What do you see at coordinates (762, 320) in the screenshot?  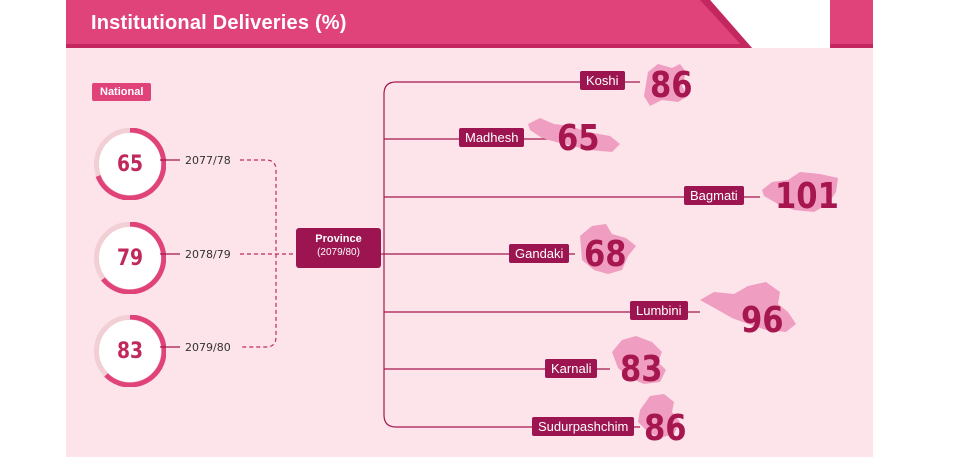 I see `province-value-lumbini: 96` at bounding box center [762, 320].